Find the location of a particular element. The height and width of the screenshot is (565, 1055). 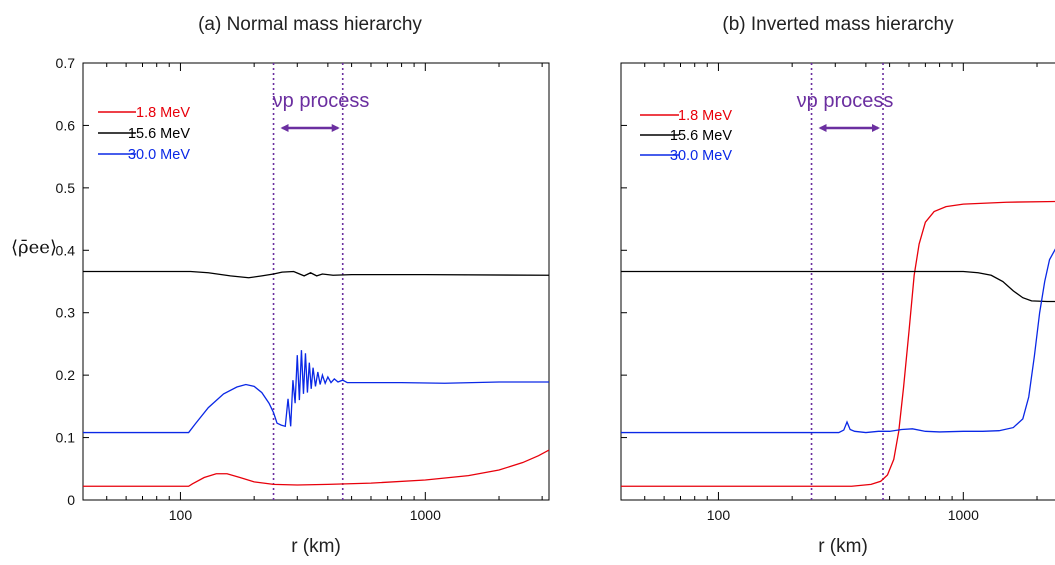

panel-b-x-axis-label: r (km) is located at coordinates (843, 546).